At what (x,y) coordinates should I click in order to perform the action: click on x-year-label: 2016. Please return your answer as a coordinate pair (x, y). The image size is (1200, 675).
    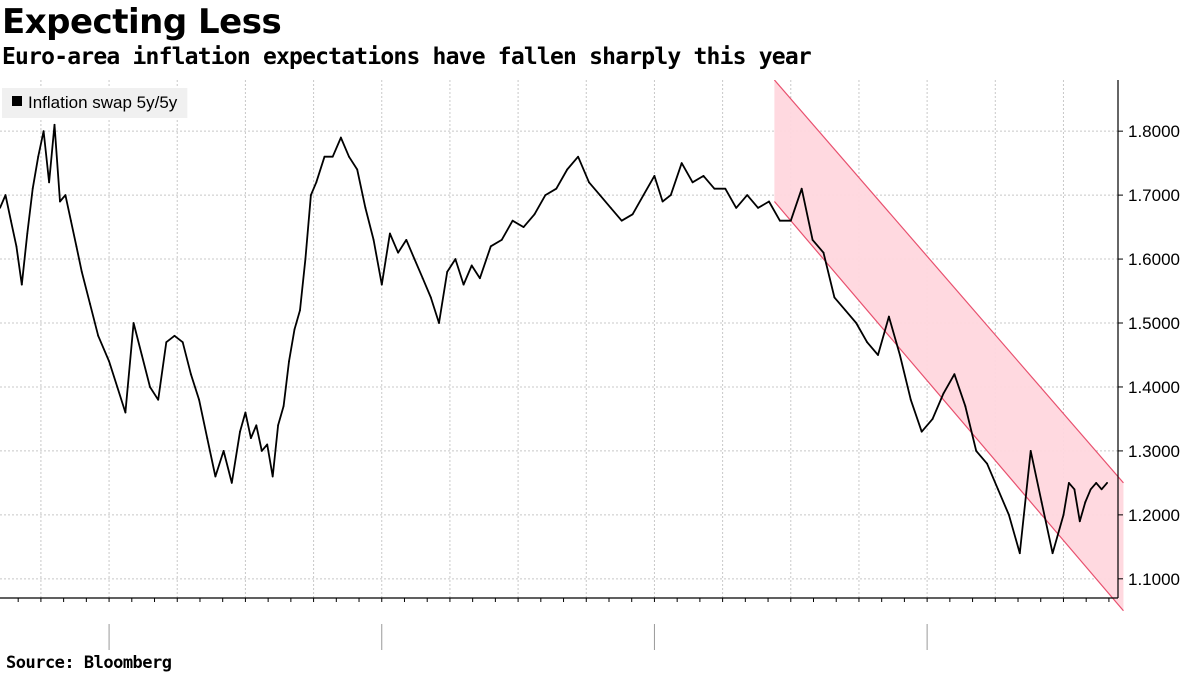
    Looking at the image, I should click on (246, 648).